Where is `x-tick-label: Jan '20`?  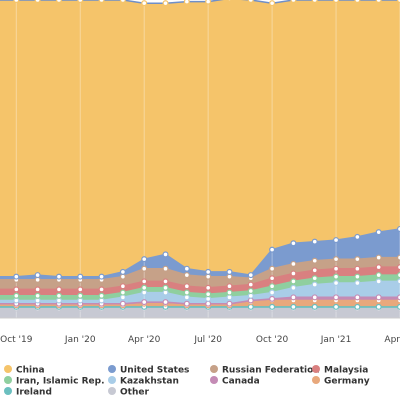
x-tick-label: Jan '20 is located at coordinates (80, 340).